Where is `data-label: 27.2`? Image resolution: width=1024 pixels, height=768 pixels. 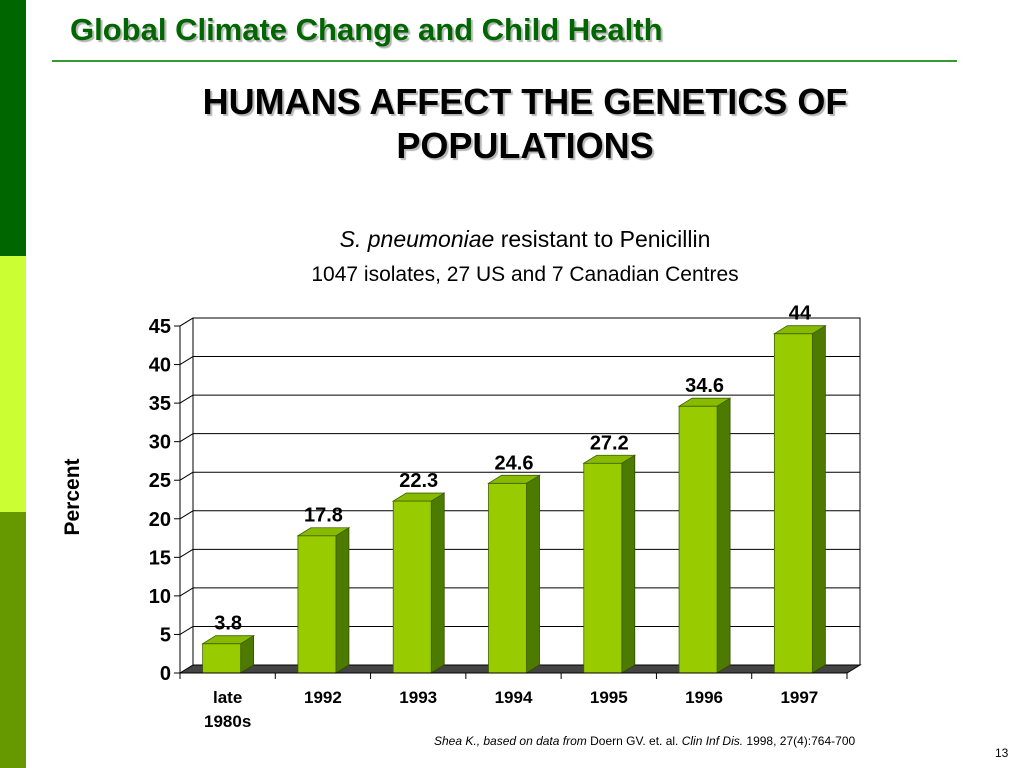
data-label: 27.2 is located at coordinates (609, 443).